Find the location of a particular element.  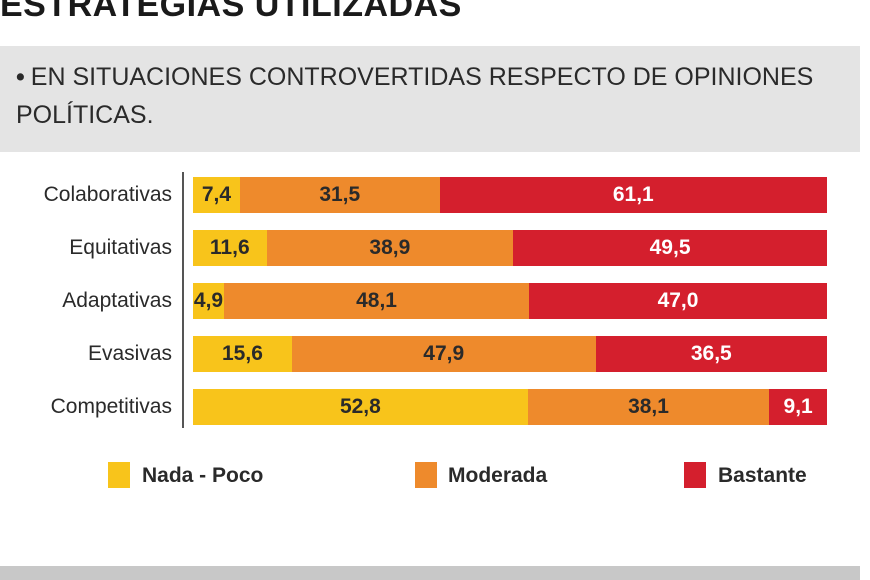

bar-adaptativas-moderada: 48,1 is located at coordinates (377, 301).